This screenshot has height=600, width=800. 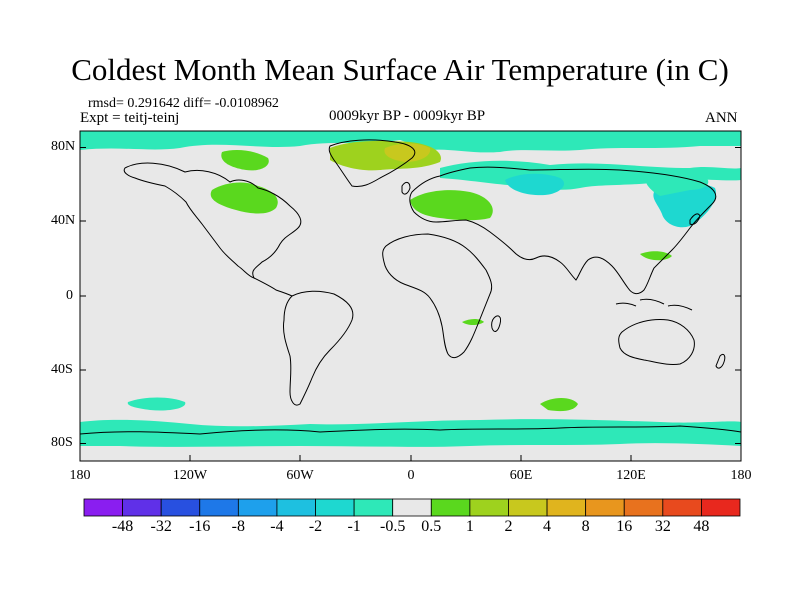 What do you see at coordinates (277, 526) in the screenshot?
I see `colorbar-label: -4` at bounding box center [277, 526].